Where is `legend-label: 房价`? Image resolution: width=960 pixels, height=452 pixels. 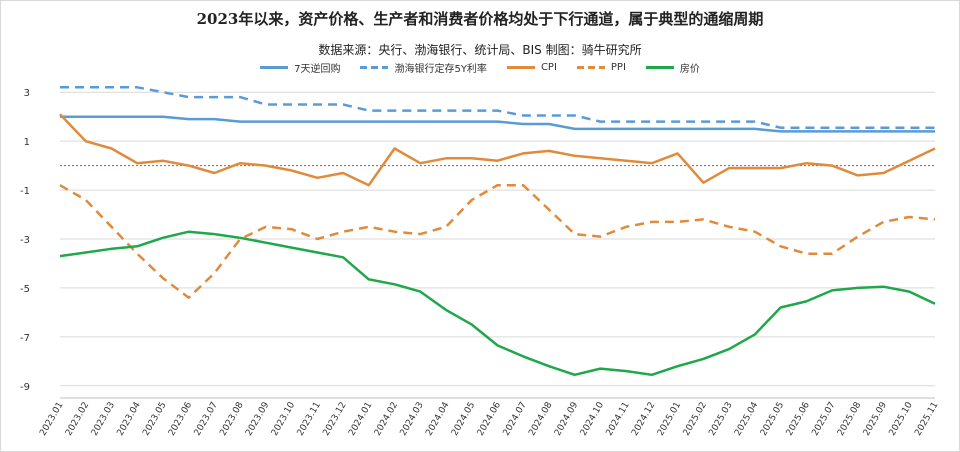 legend-label: 房价 is located at coordinates (689, 69).